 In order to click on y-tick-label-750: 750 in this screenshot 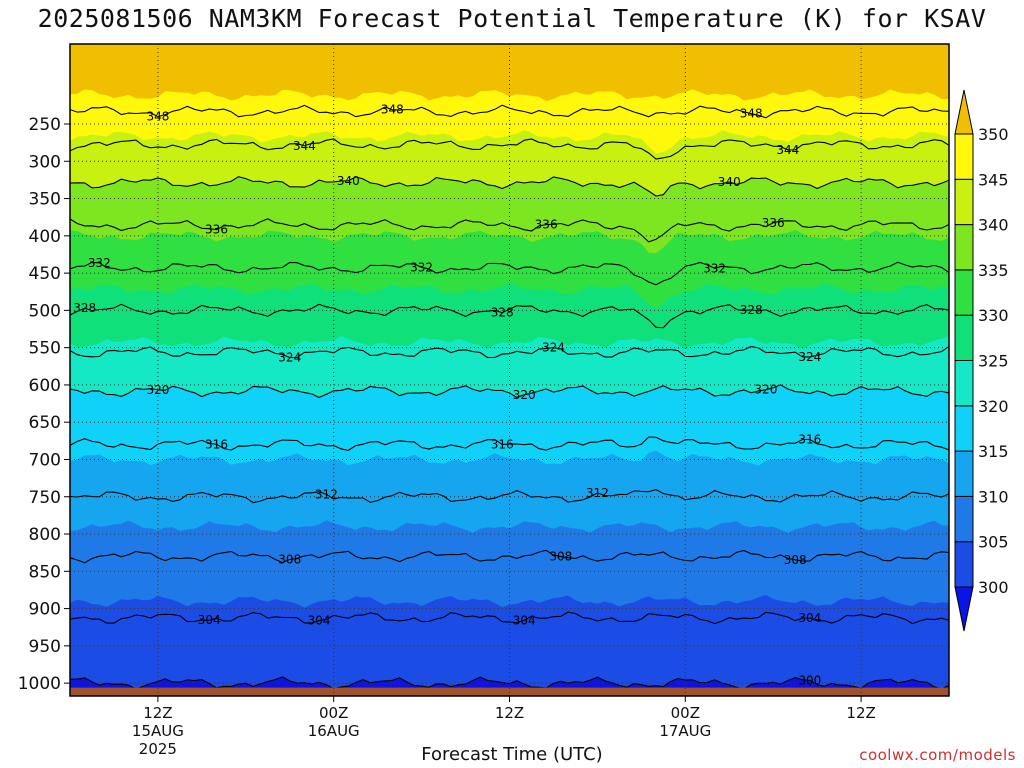, I will do `click(45, 498)`.